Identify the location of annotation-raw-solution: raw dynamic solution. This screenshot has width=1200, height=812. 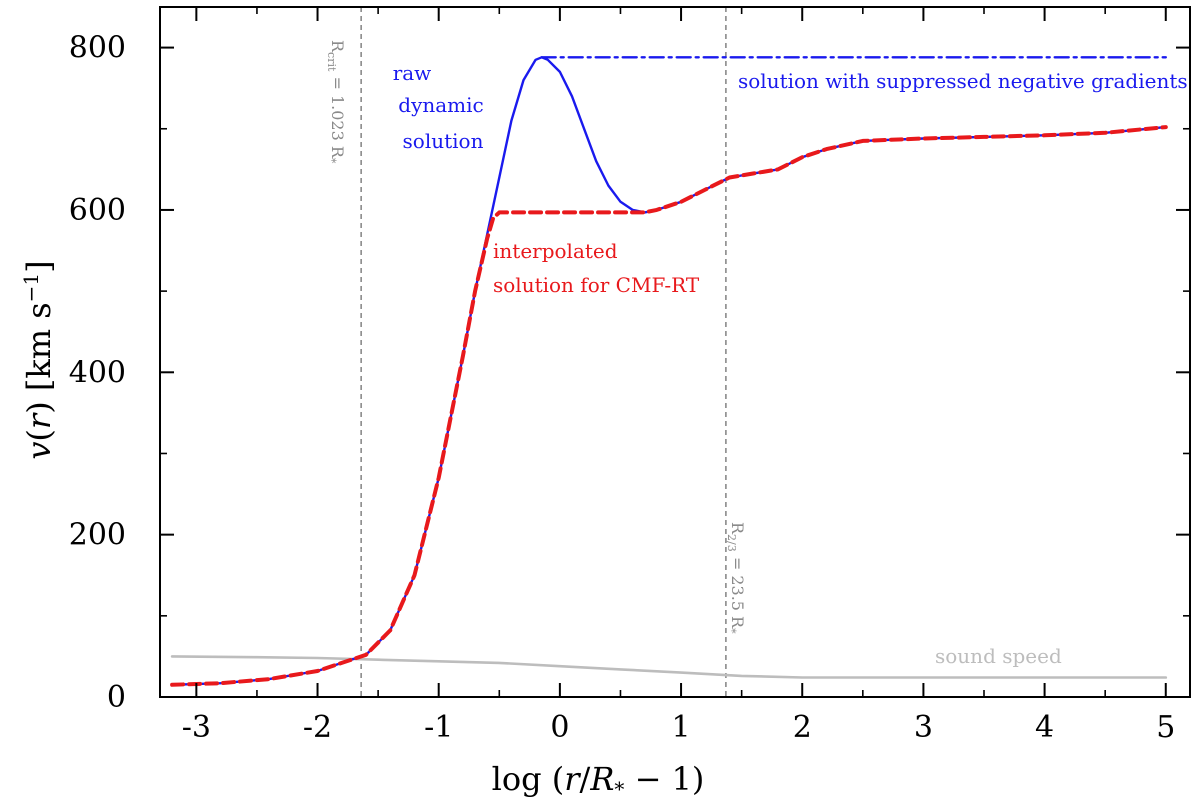
(438, 107).